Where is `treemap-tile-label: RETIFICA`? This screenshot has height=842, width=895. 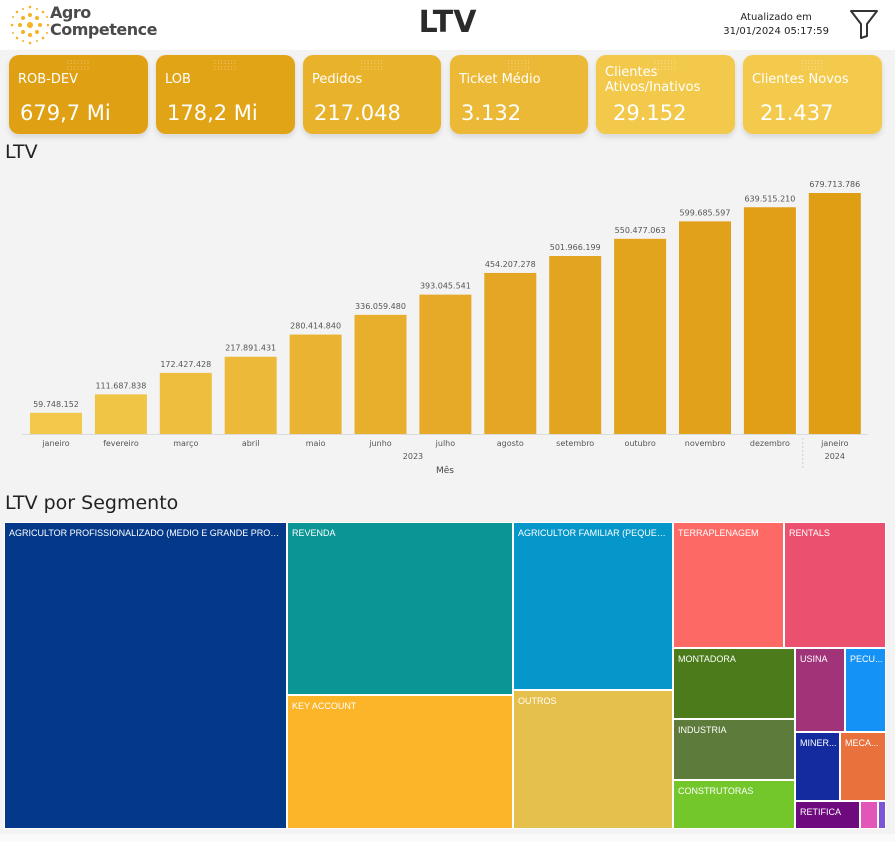
treemap-tile-label: RETIFICA is located at coordinates (821, 812).